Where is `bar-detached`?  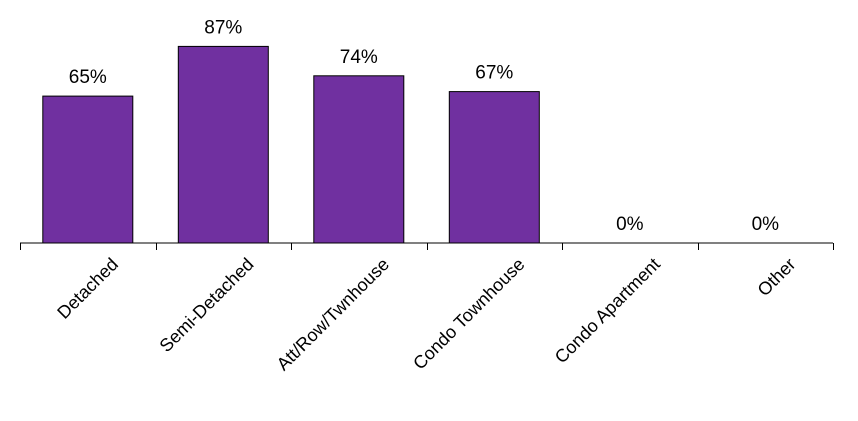
bar-detached is located at coordinates (88, 169).